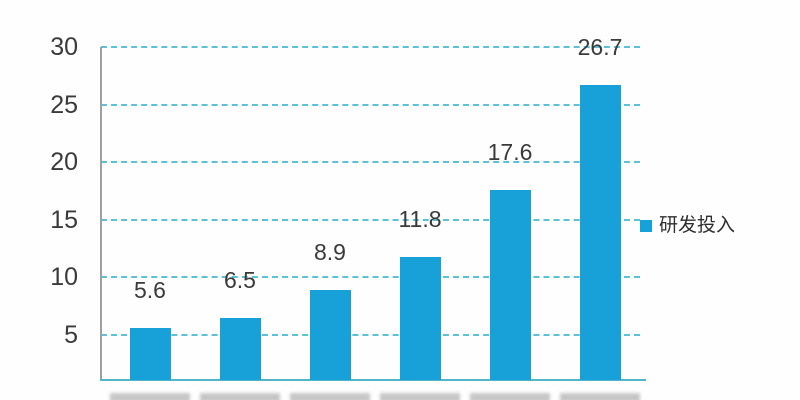  What do you see at coordinates (64, 162) in the screenshot?
I see `y-tick-label-20: 20` at bounding box center [64, 162].